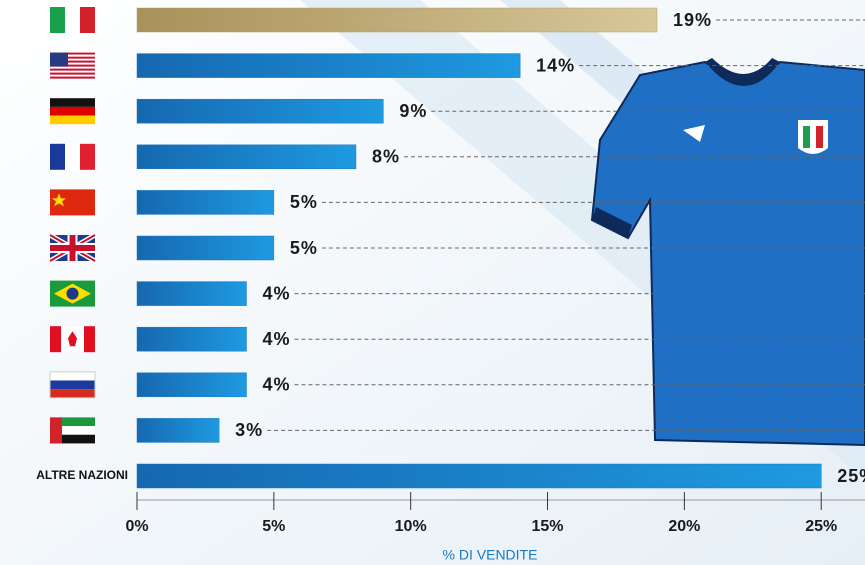  What do you see at coordinates (249, 430) in the screenshot?
I see `value-label: 3%` at bounding box center [249, 430].